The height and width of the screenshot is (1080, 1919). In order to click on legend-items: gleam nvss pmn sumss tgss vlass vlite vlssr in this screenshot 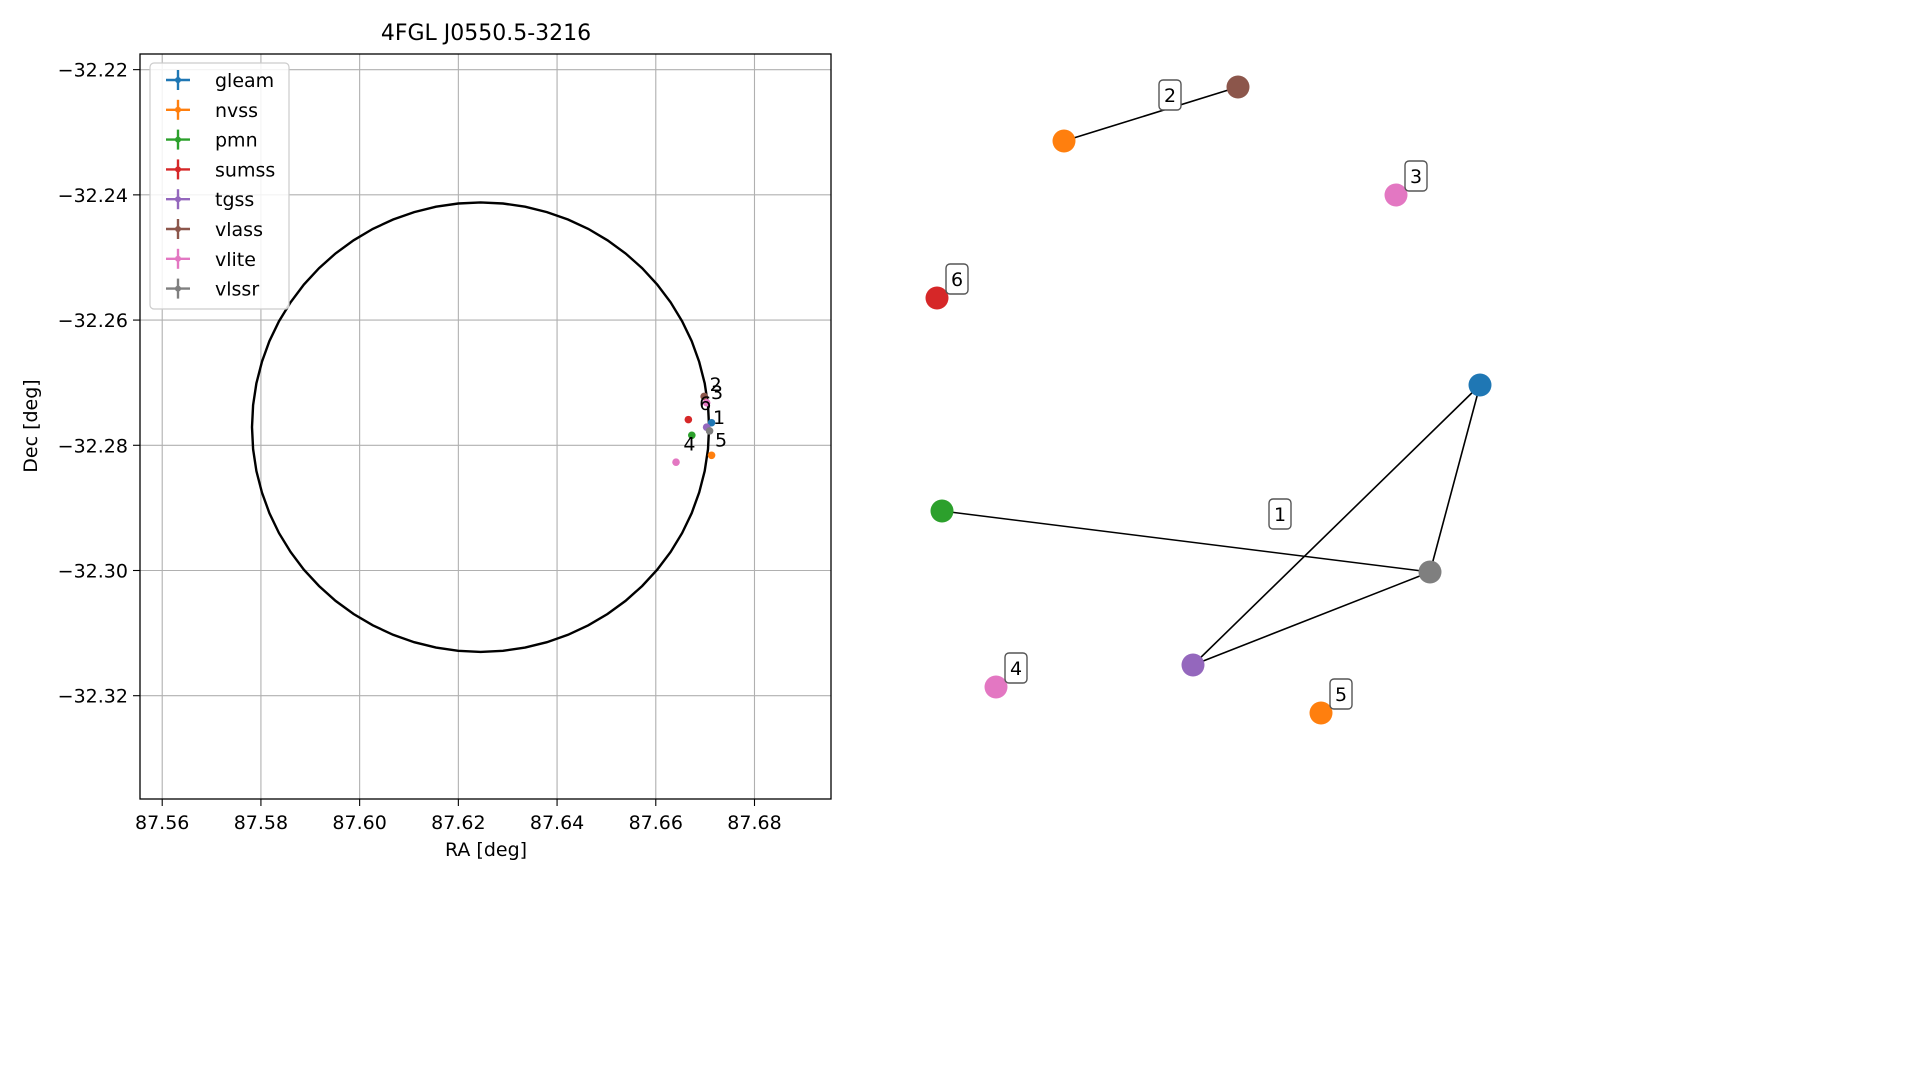, I will do `click(220, 185)`.